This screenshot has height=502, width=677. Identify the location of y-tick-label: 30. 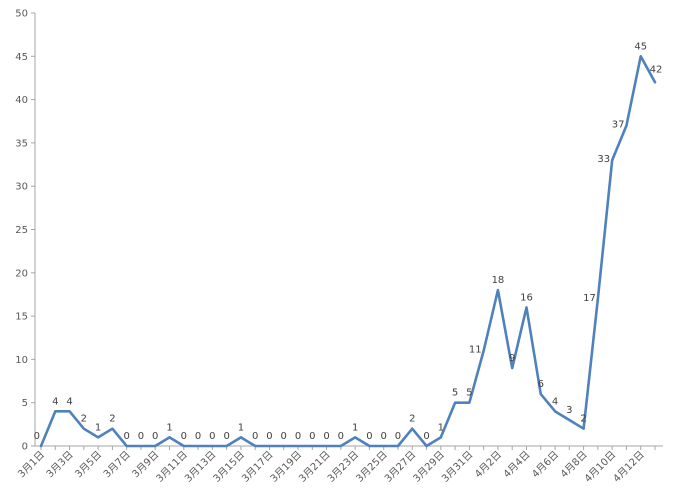
(21, 187).